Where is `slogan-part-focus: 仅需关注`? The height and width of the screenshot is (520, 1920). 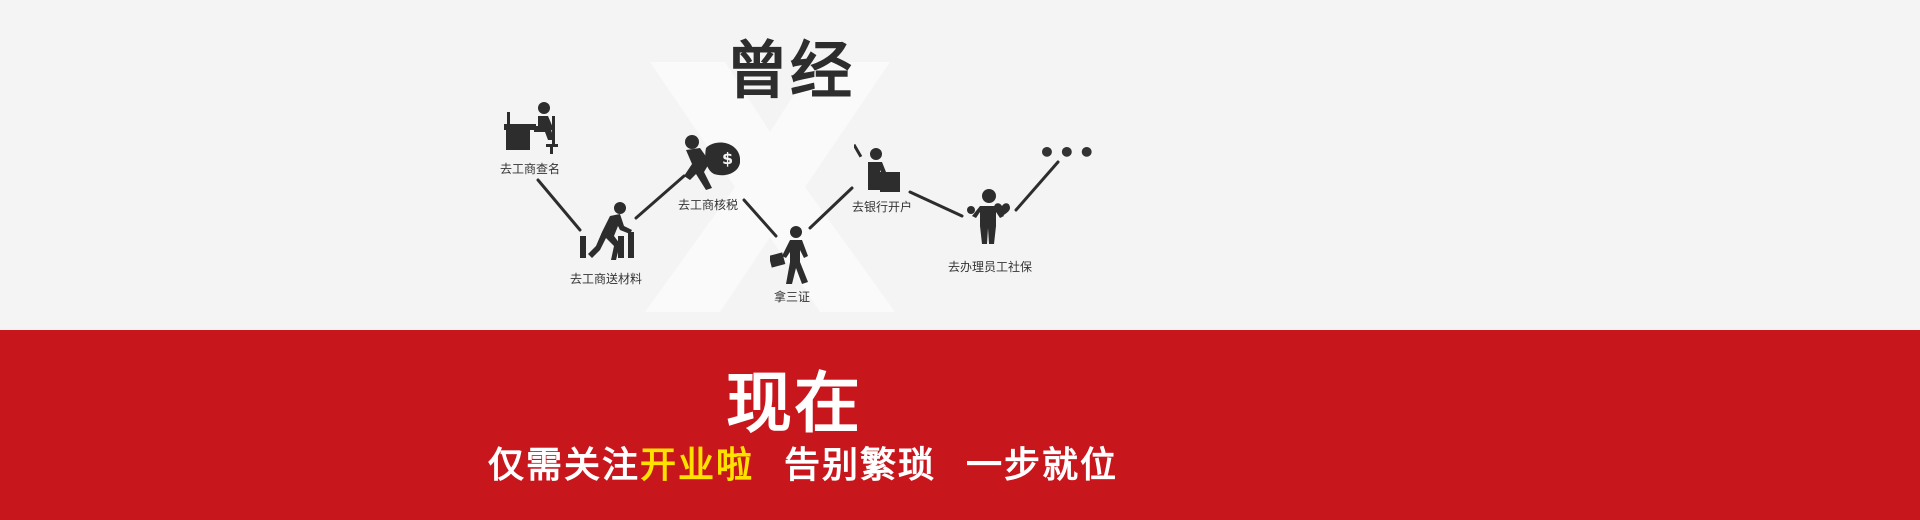 slogan-part-focus: 仅需关注 is located at coordinates (564, 465).